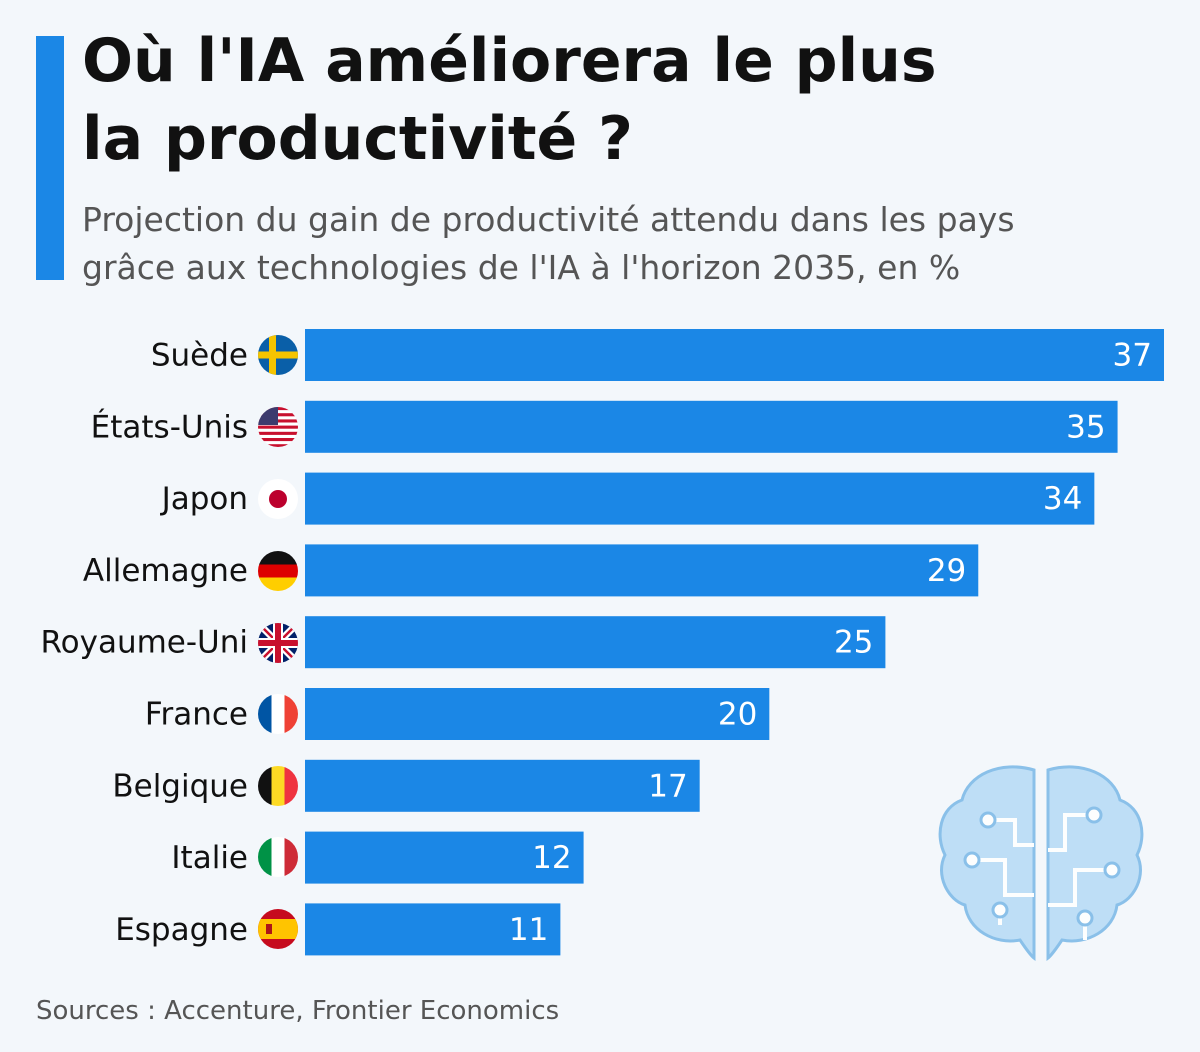 This screenshot has height=1052, width=1200. What do you see at coordinates (199, 356) in the screenshot?
I see `category-label: Suède` at bounding box center [199, 356].